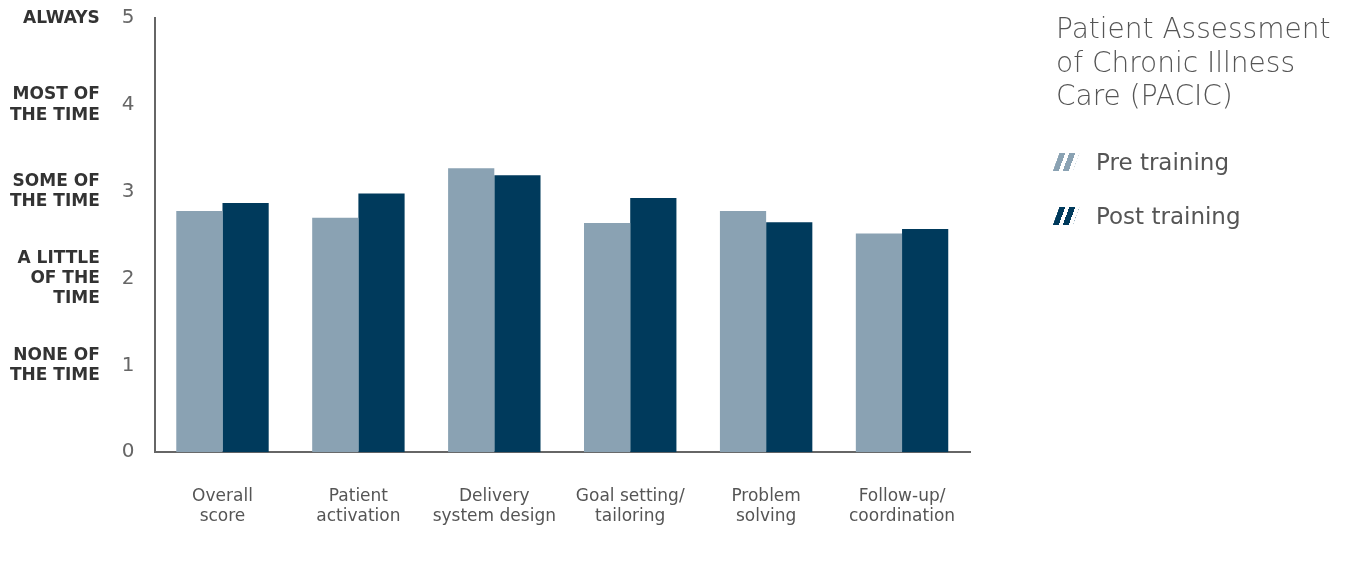  Describe the element at coordinates (1162, 161) in the screenshot. I see `legend-label: Pre training` at that location.